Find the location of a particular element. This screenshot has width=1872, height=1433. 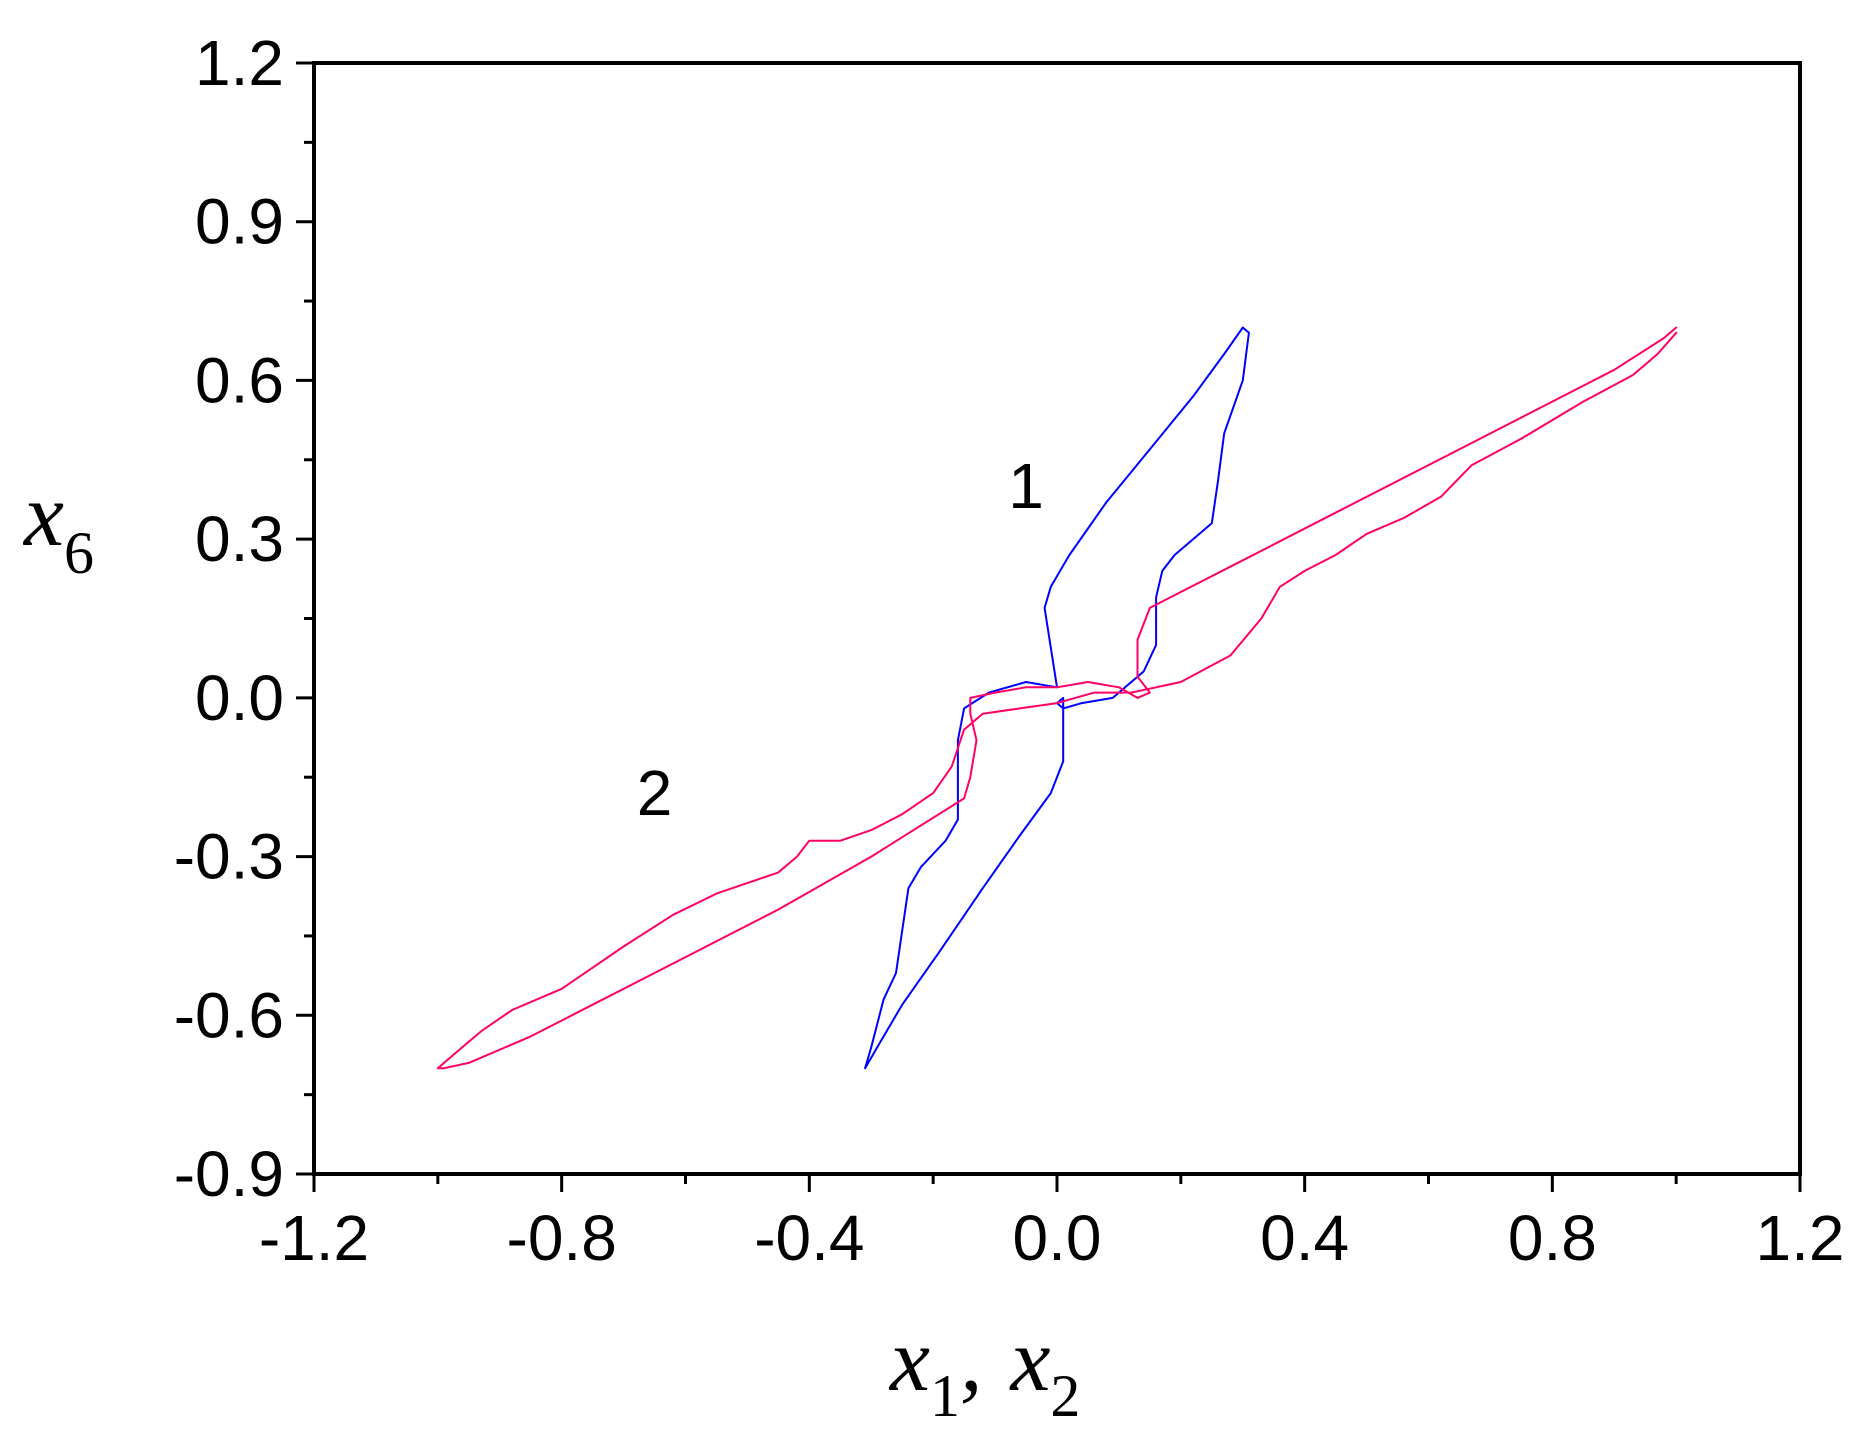

x-tick-label: 1.2 is located at coordinates (1800, 1238).